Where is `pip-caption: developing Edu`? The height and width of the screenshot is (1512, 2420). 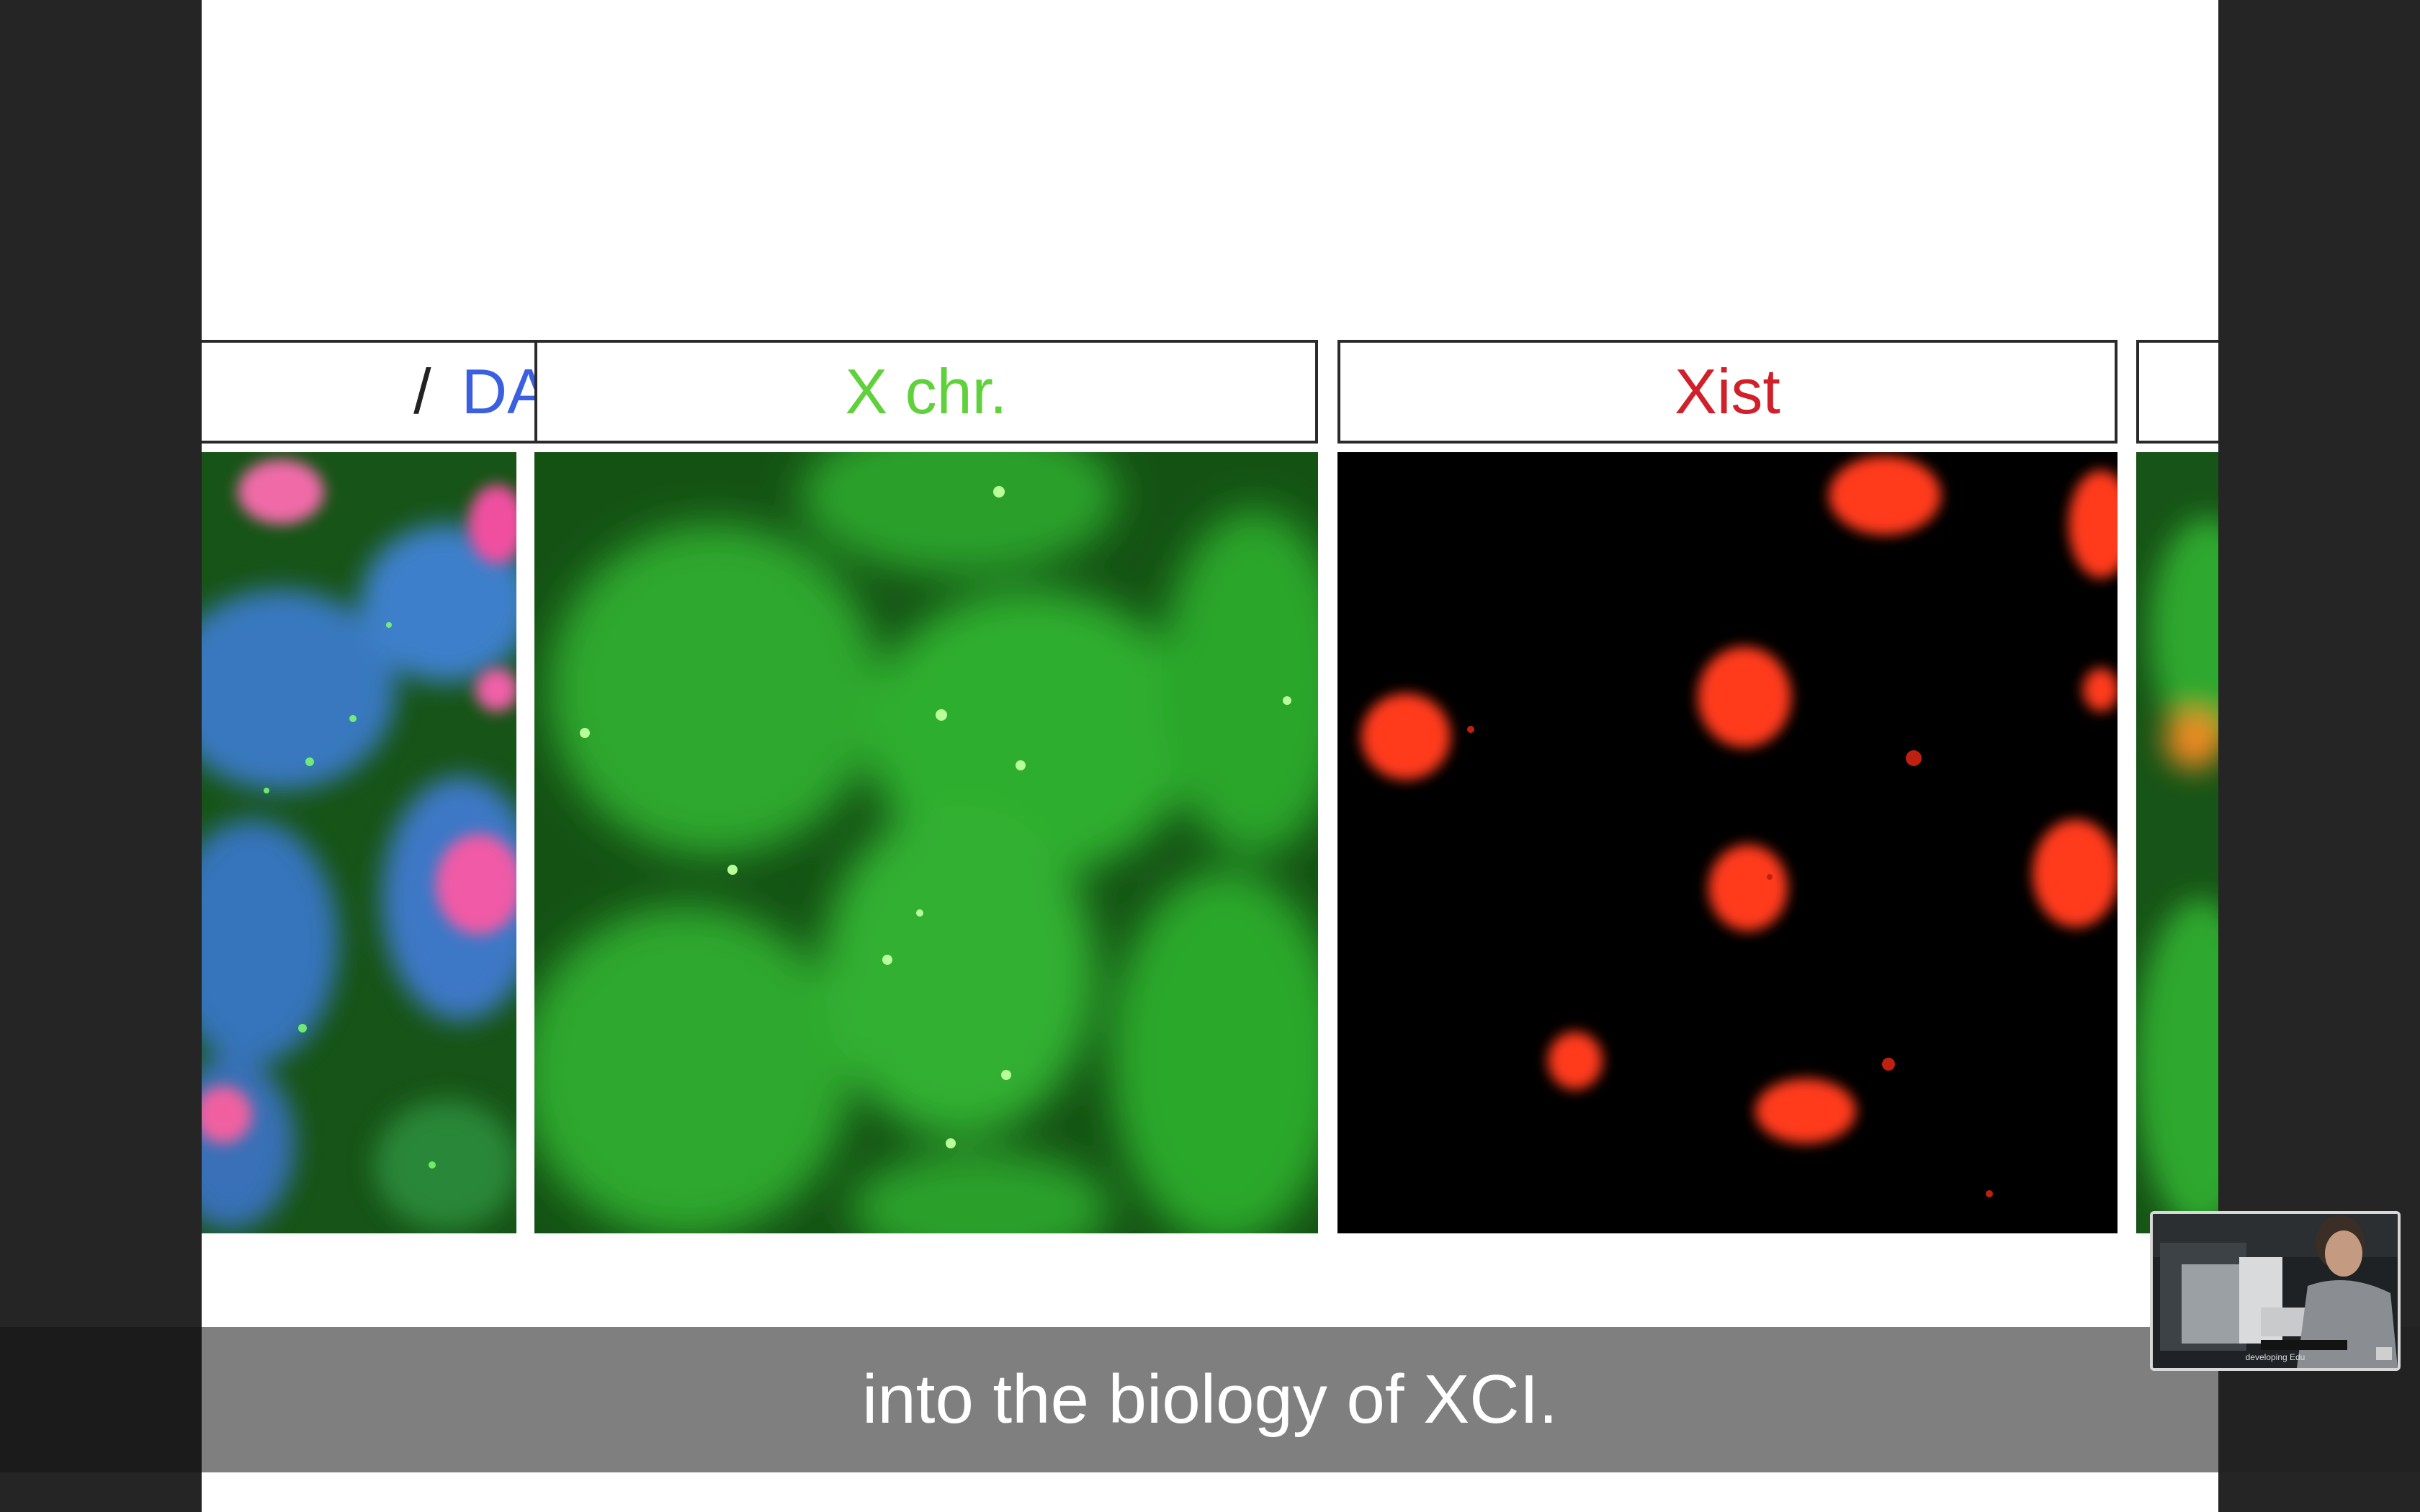
pip-caption: developing Edu is located at coordinates (2275, 1357).